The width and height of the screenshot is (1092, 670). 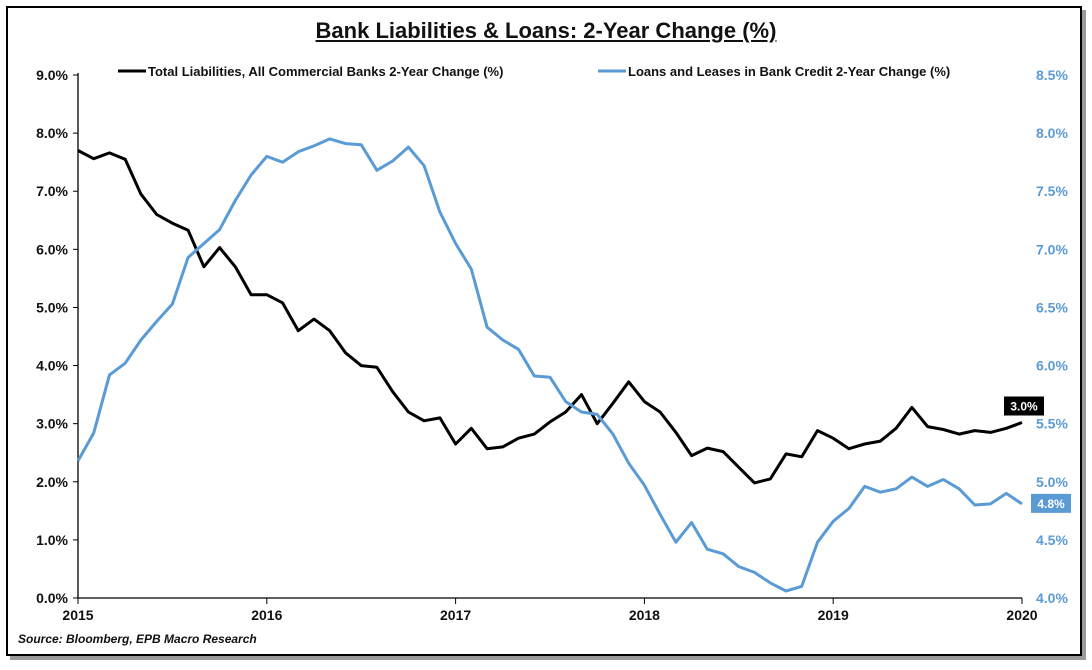 What do you see at coordinates (1052, 424) in the screenshot?
I see `y-right-tick-label: 5.5%` at bounding box center [1052, 424].